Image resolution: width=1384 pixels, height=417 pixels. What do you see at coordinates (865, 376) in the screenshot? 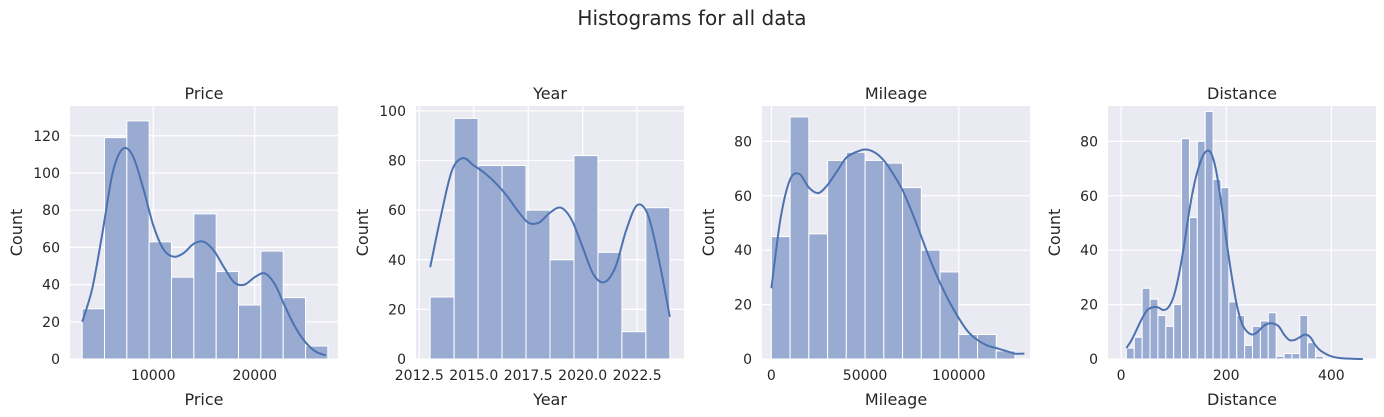
I see `x-tick-label: 50000` at bounding box center [865, 376].